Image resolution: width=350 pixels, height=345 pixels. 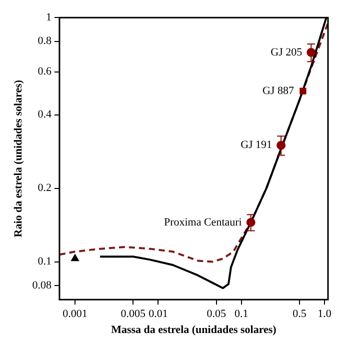 What do you see at coordinates (45, 188) in the screenshot?
I see `y-tick-label: 0.2` at bounding box center [45, 188].